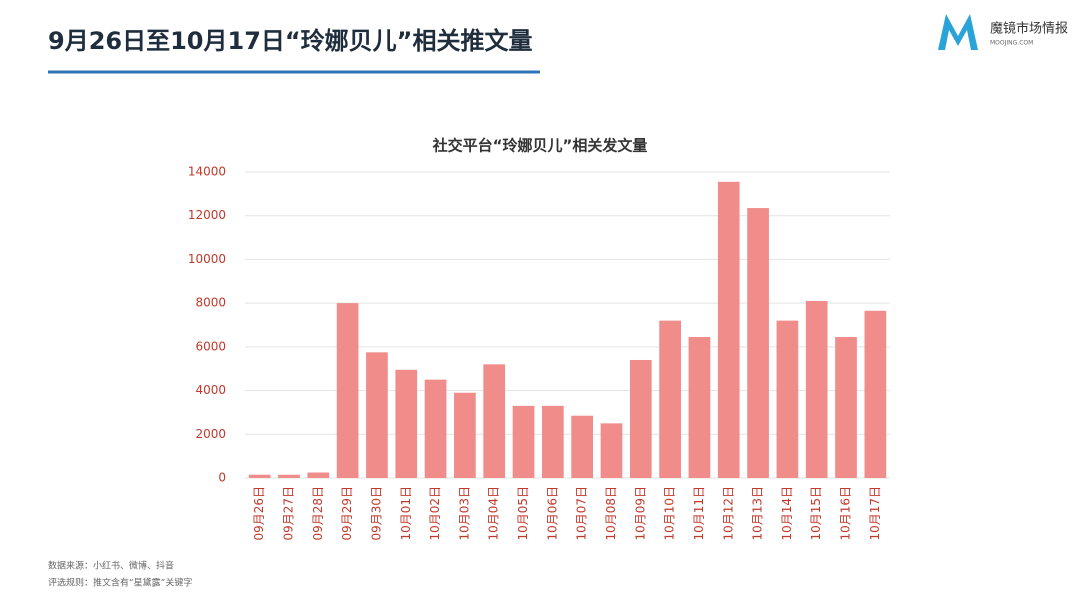 This screenshot has width=1080, height=603. Describe the element at coordinates (787, 513) in the screenshot. I see `x-tick-label: 10月14日` at that location.